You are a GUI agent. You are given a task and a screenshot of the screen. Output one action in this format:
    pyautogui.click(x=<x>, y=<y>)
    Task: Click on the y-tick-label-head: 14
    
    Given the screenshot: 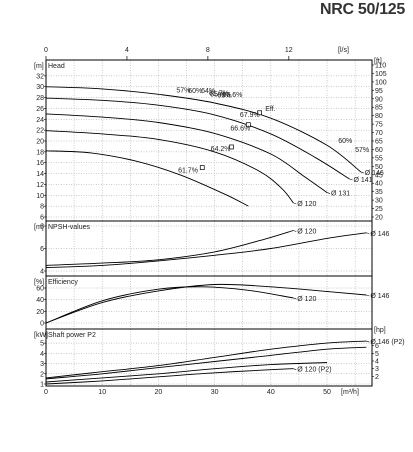 What is the action you would take?
    pyautogui.click(x=40, y=174)
    